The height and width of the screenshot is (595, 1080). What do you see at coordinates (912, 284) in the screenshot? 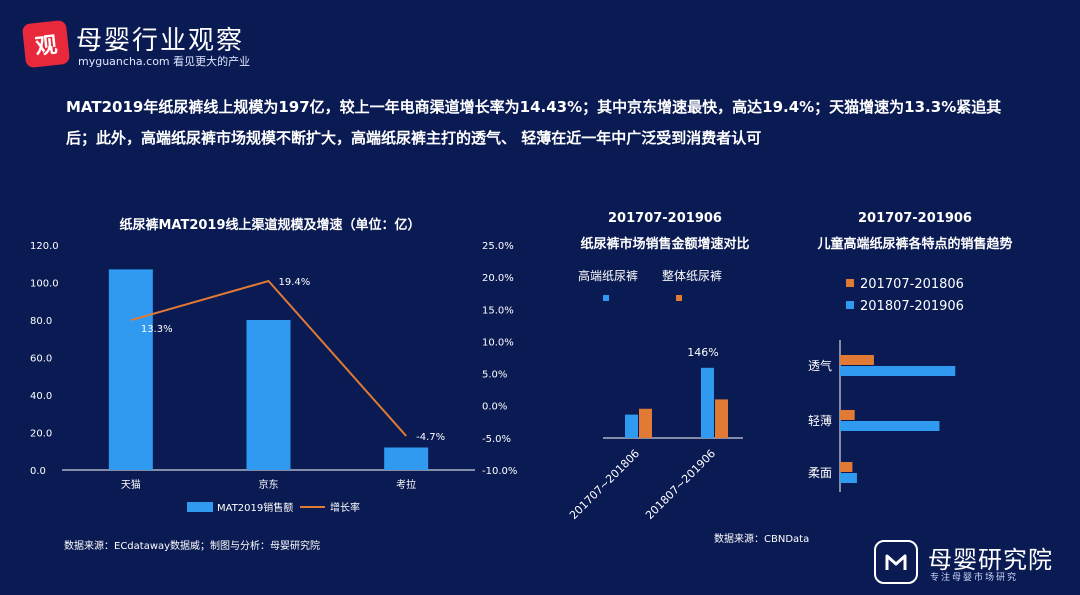
I see `chart3-legend-label: 201707-201806` at bounding box center [912, 284].